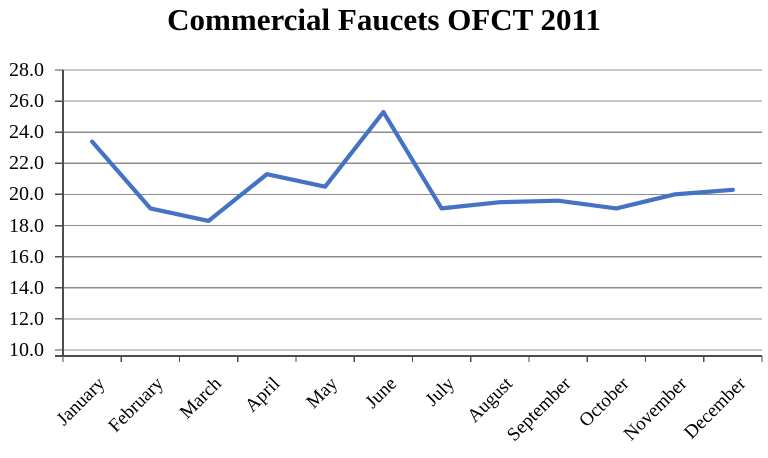 This screenshot has height=458, width=768. Describe the element at coordinates (26, 318) in the screenshot. I see `y-axis-tick-label: 12.0` at that location.